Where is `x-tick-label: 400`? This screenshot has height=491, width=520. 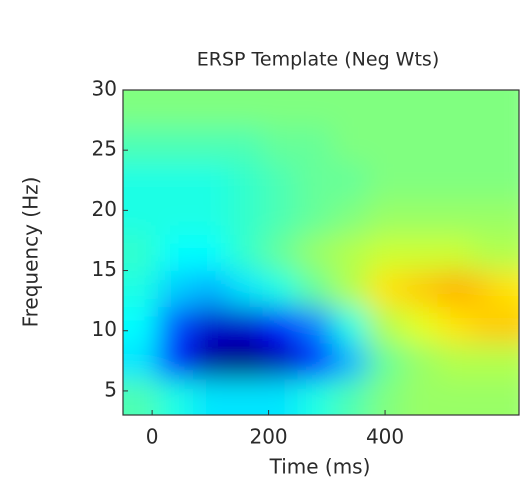 x-tick-label: 400 is located at coordinates (385, 437).